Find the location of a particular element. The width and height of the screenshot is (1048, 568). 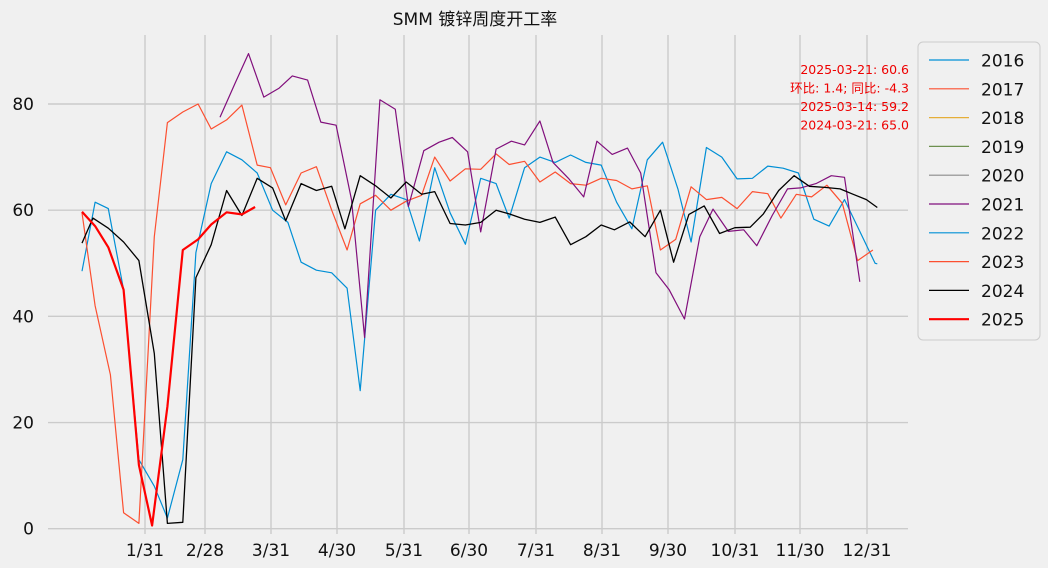

legend-label: 2018 is located at coordinates (1002, 119).